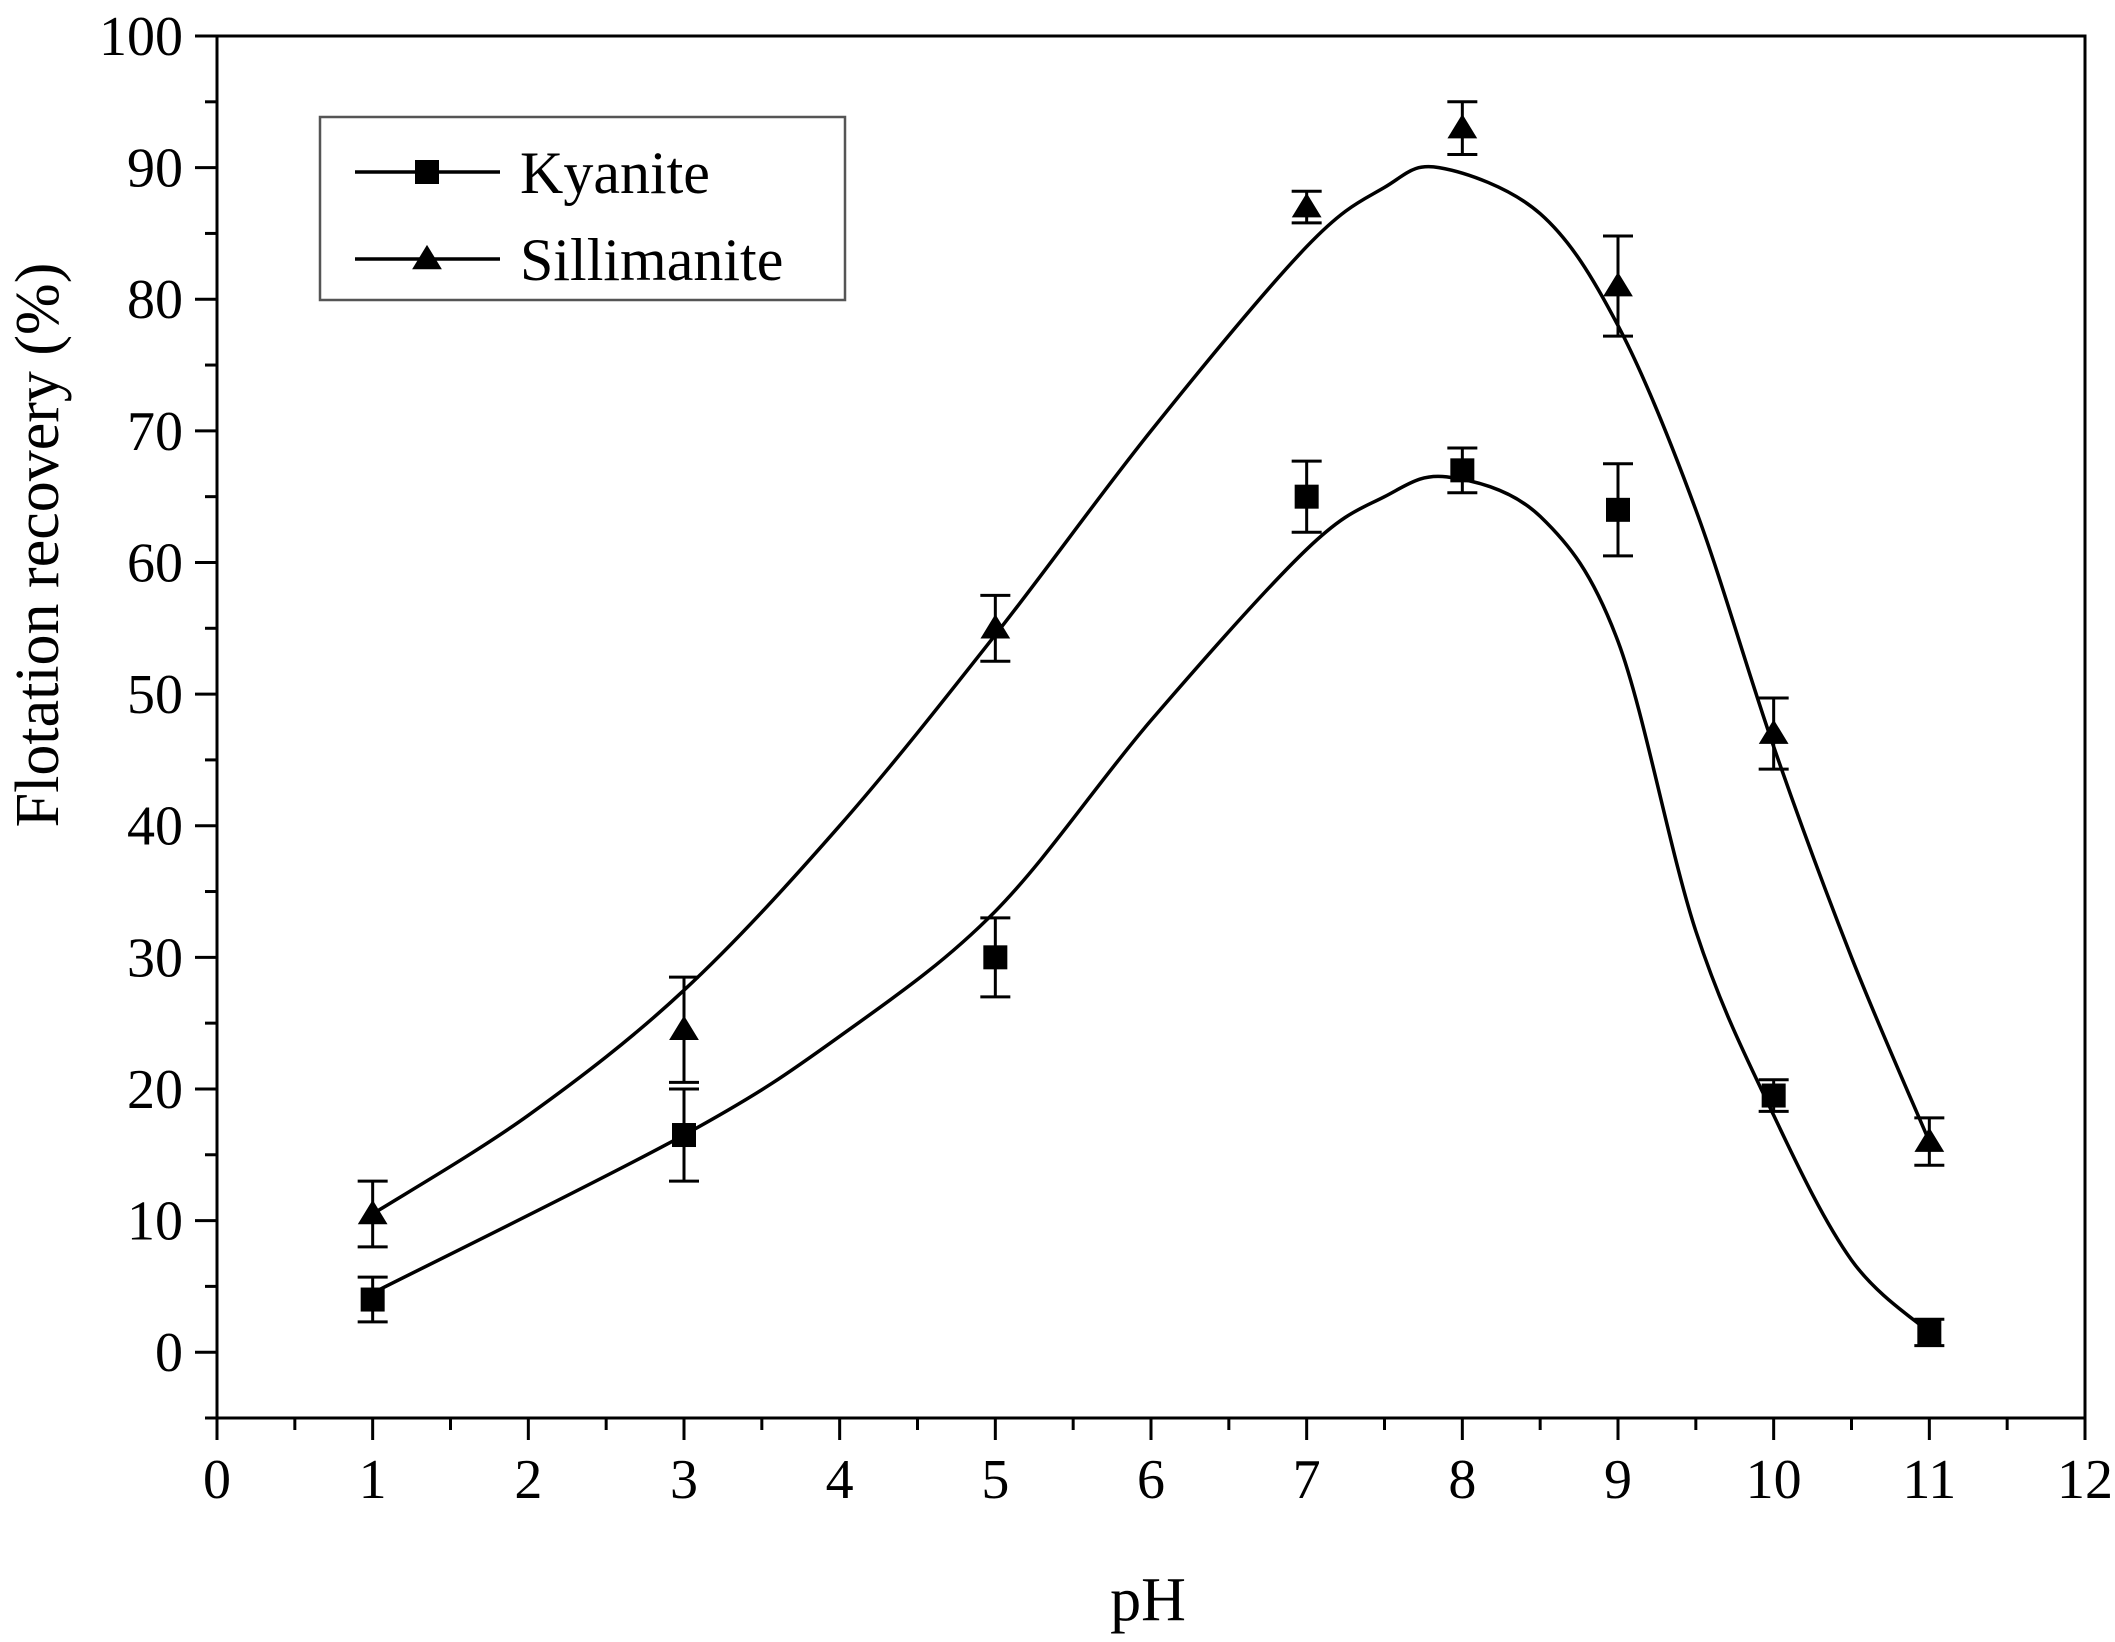 The image size is (2115, 1642). What do you see at coordinates (155, 432) in the screenshot?
I see `y-tick-label: 70` at bounding box center [155, 432].